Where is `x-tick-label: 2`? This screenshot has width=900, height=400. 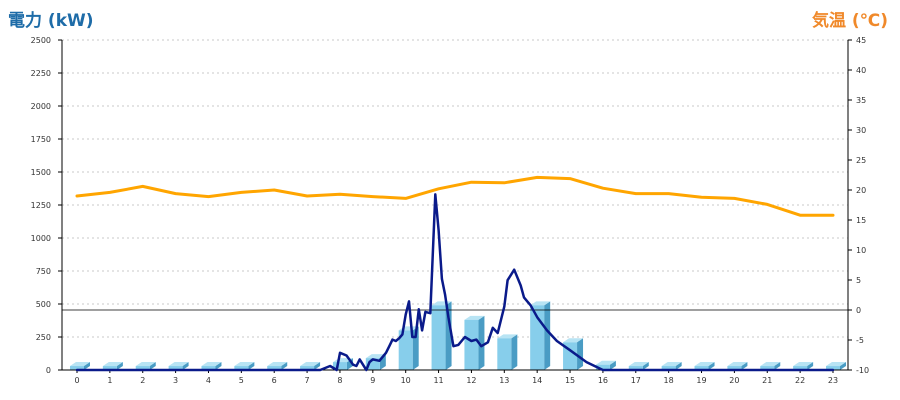 x-tick-label: 2 is located at coordinates (142, 380).